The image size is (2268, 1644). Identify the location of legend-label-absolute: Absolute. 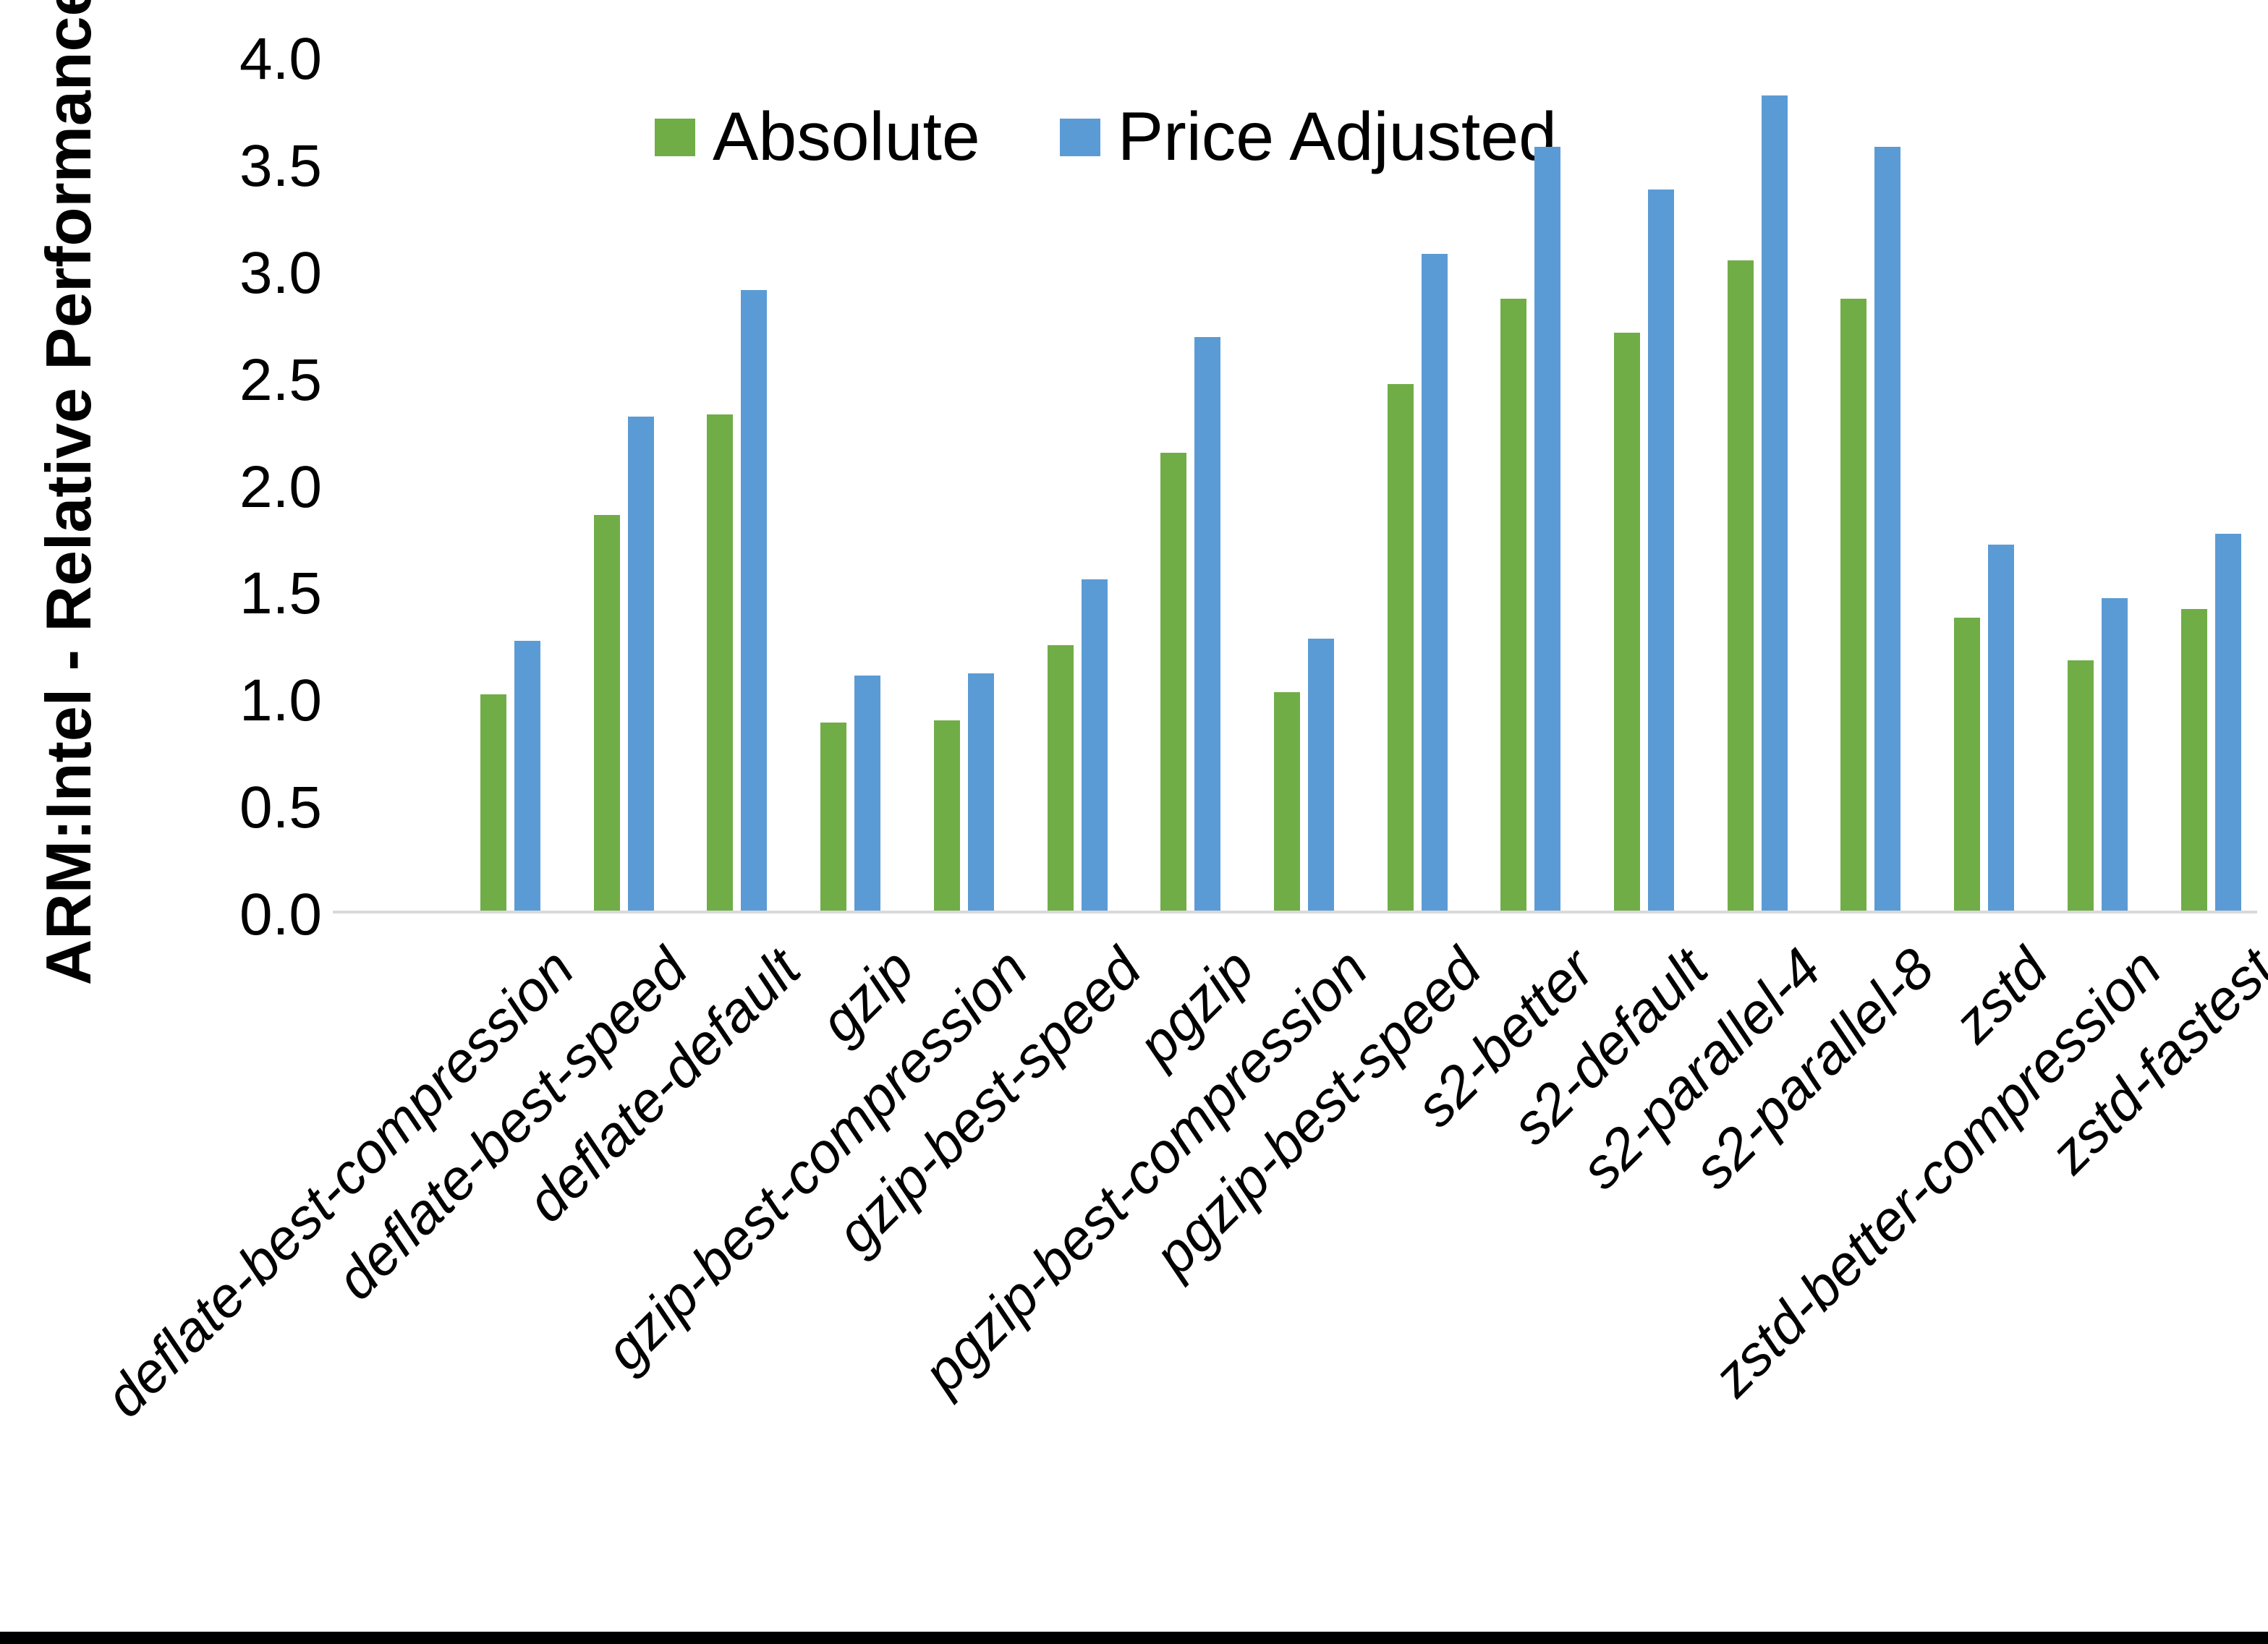
(846, 136).